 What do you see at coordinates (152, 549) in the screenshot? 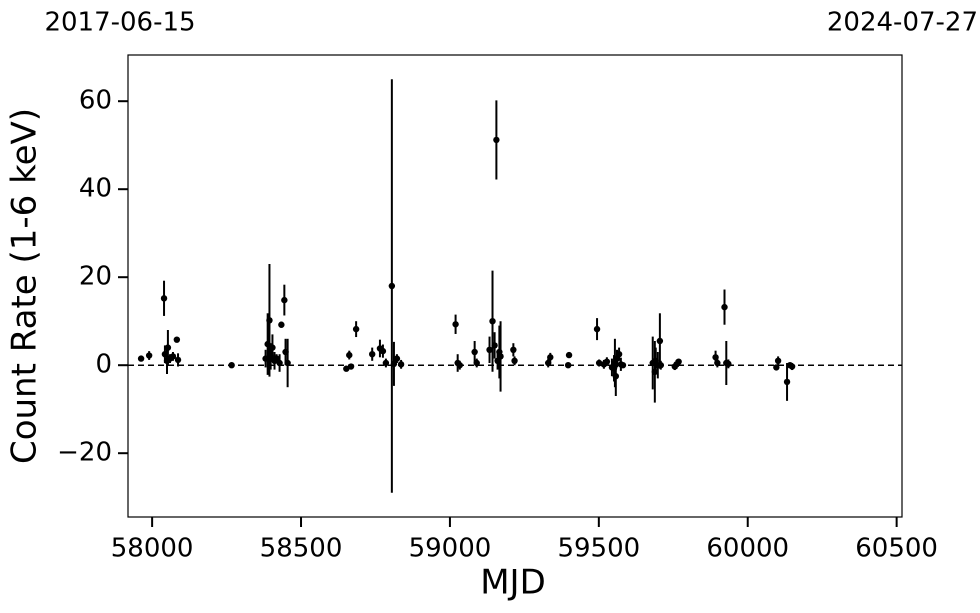
I see `x-tick-label: 58000` at bounding box center [152, 549].